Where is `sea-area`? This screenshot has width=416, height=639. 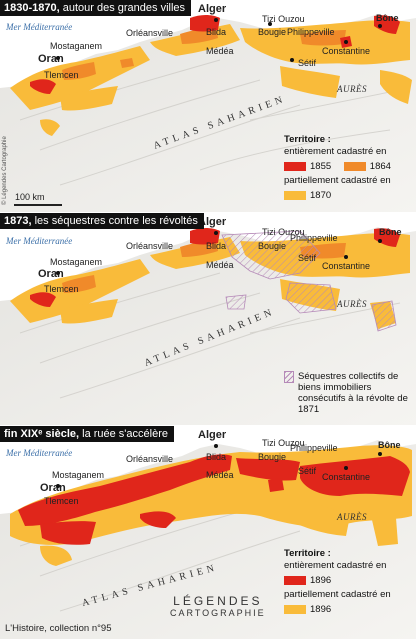
sea-area is located at coordinates (208, 44).